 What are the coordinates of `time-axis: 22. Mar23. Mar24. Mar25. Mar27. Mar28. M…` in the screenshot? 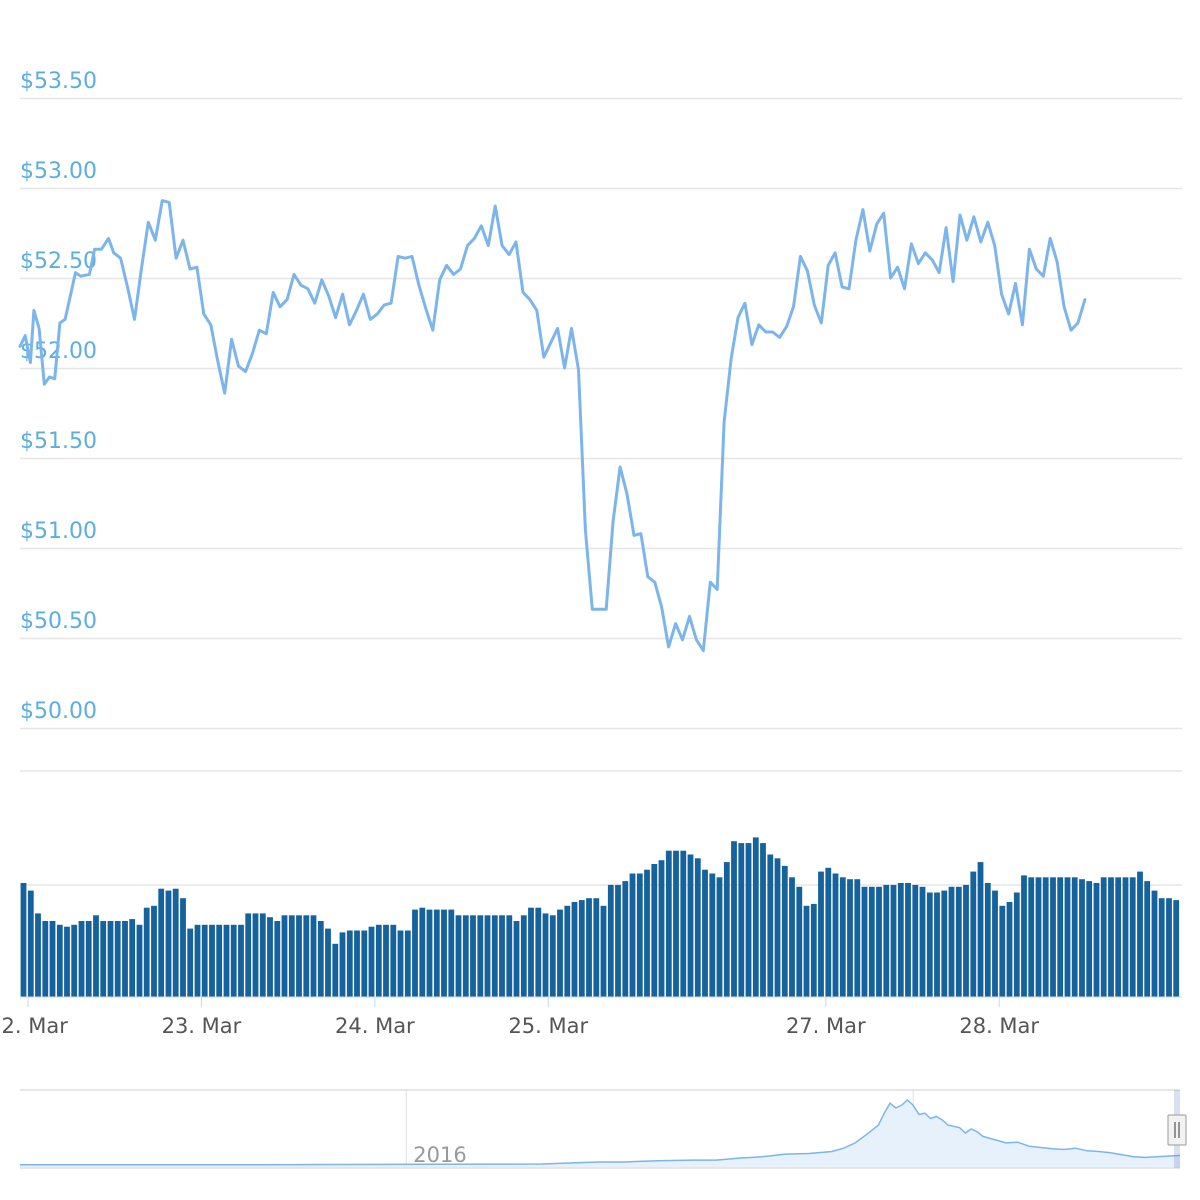 It's located at (519, 1017).